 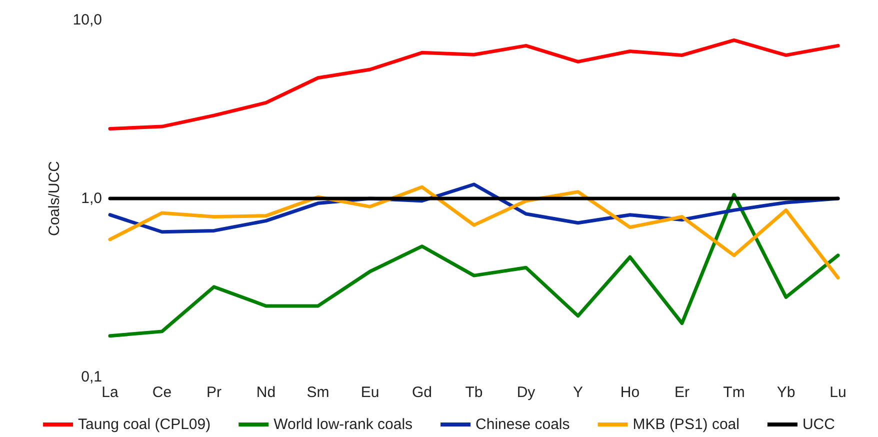 I want to click on legend-label: Chinese coals, so click(x=523, y=424).